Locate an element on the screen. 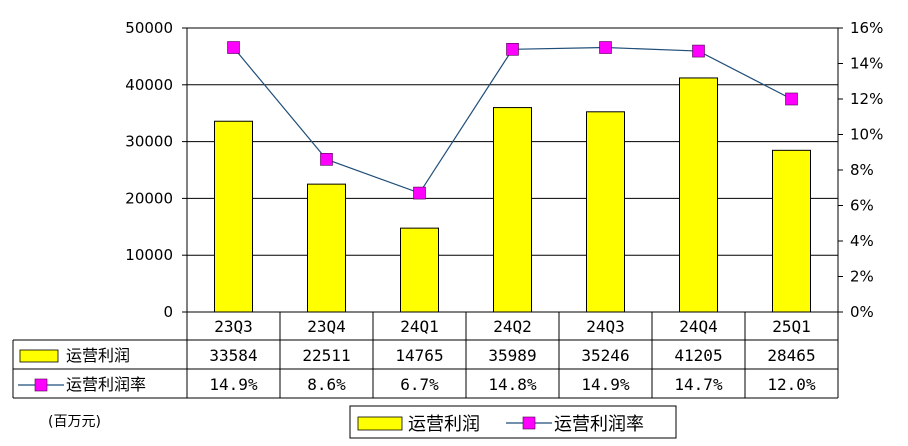  category-label: 25Q1 is located at coordinates (791, 326).